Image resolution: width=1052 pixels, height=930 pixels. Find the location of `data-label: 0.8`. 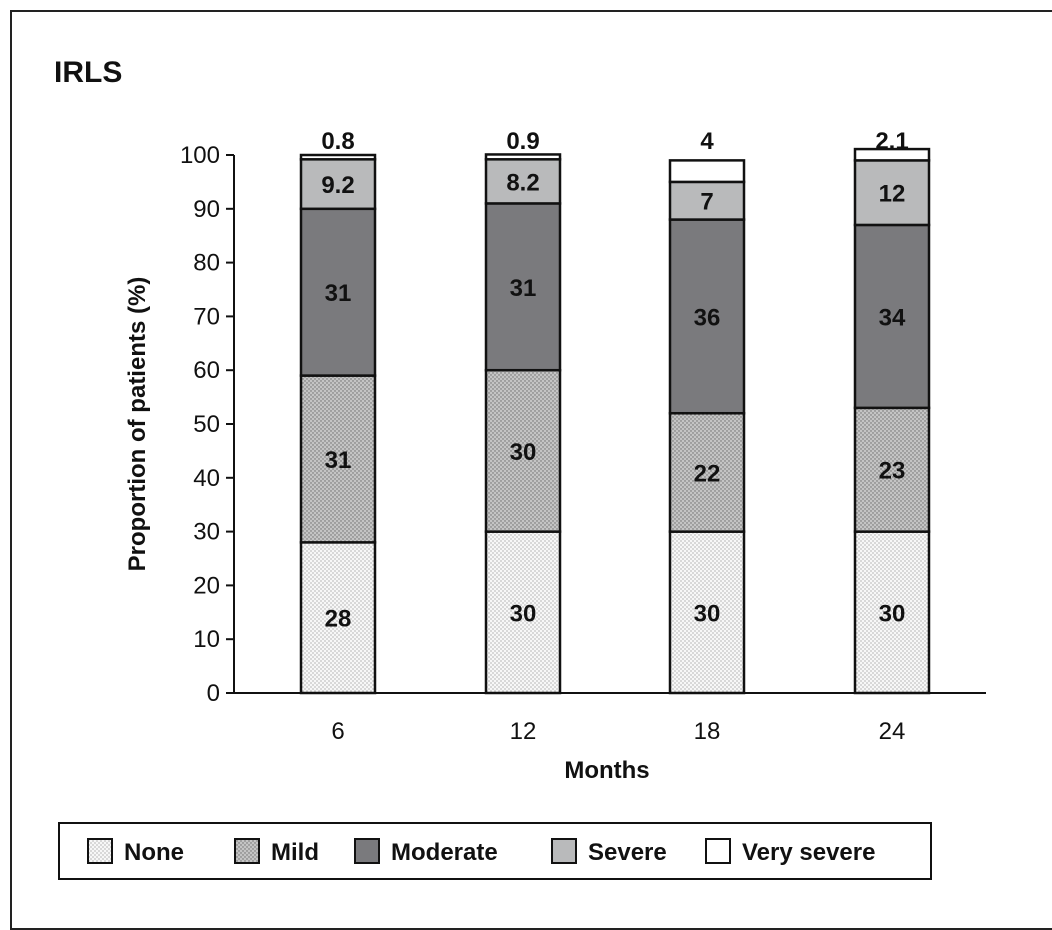

data-label: 0.8 is located at coordinates (337, 141).